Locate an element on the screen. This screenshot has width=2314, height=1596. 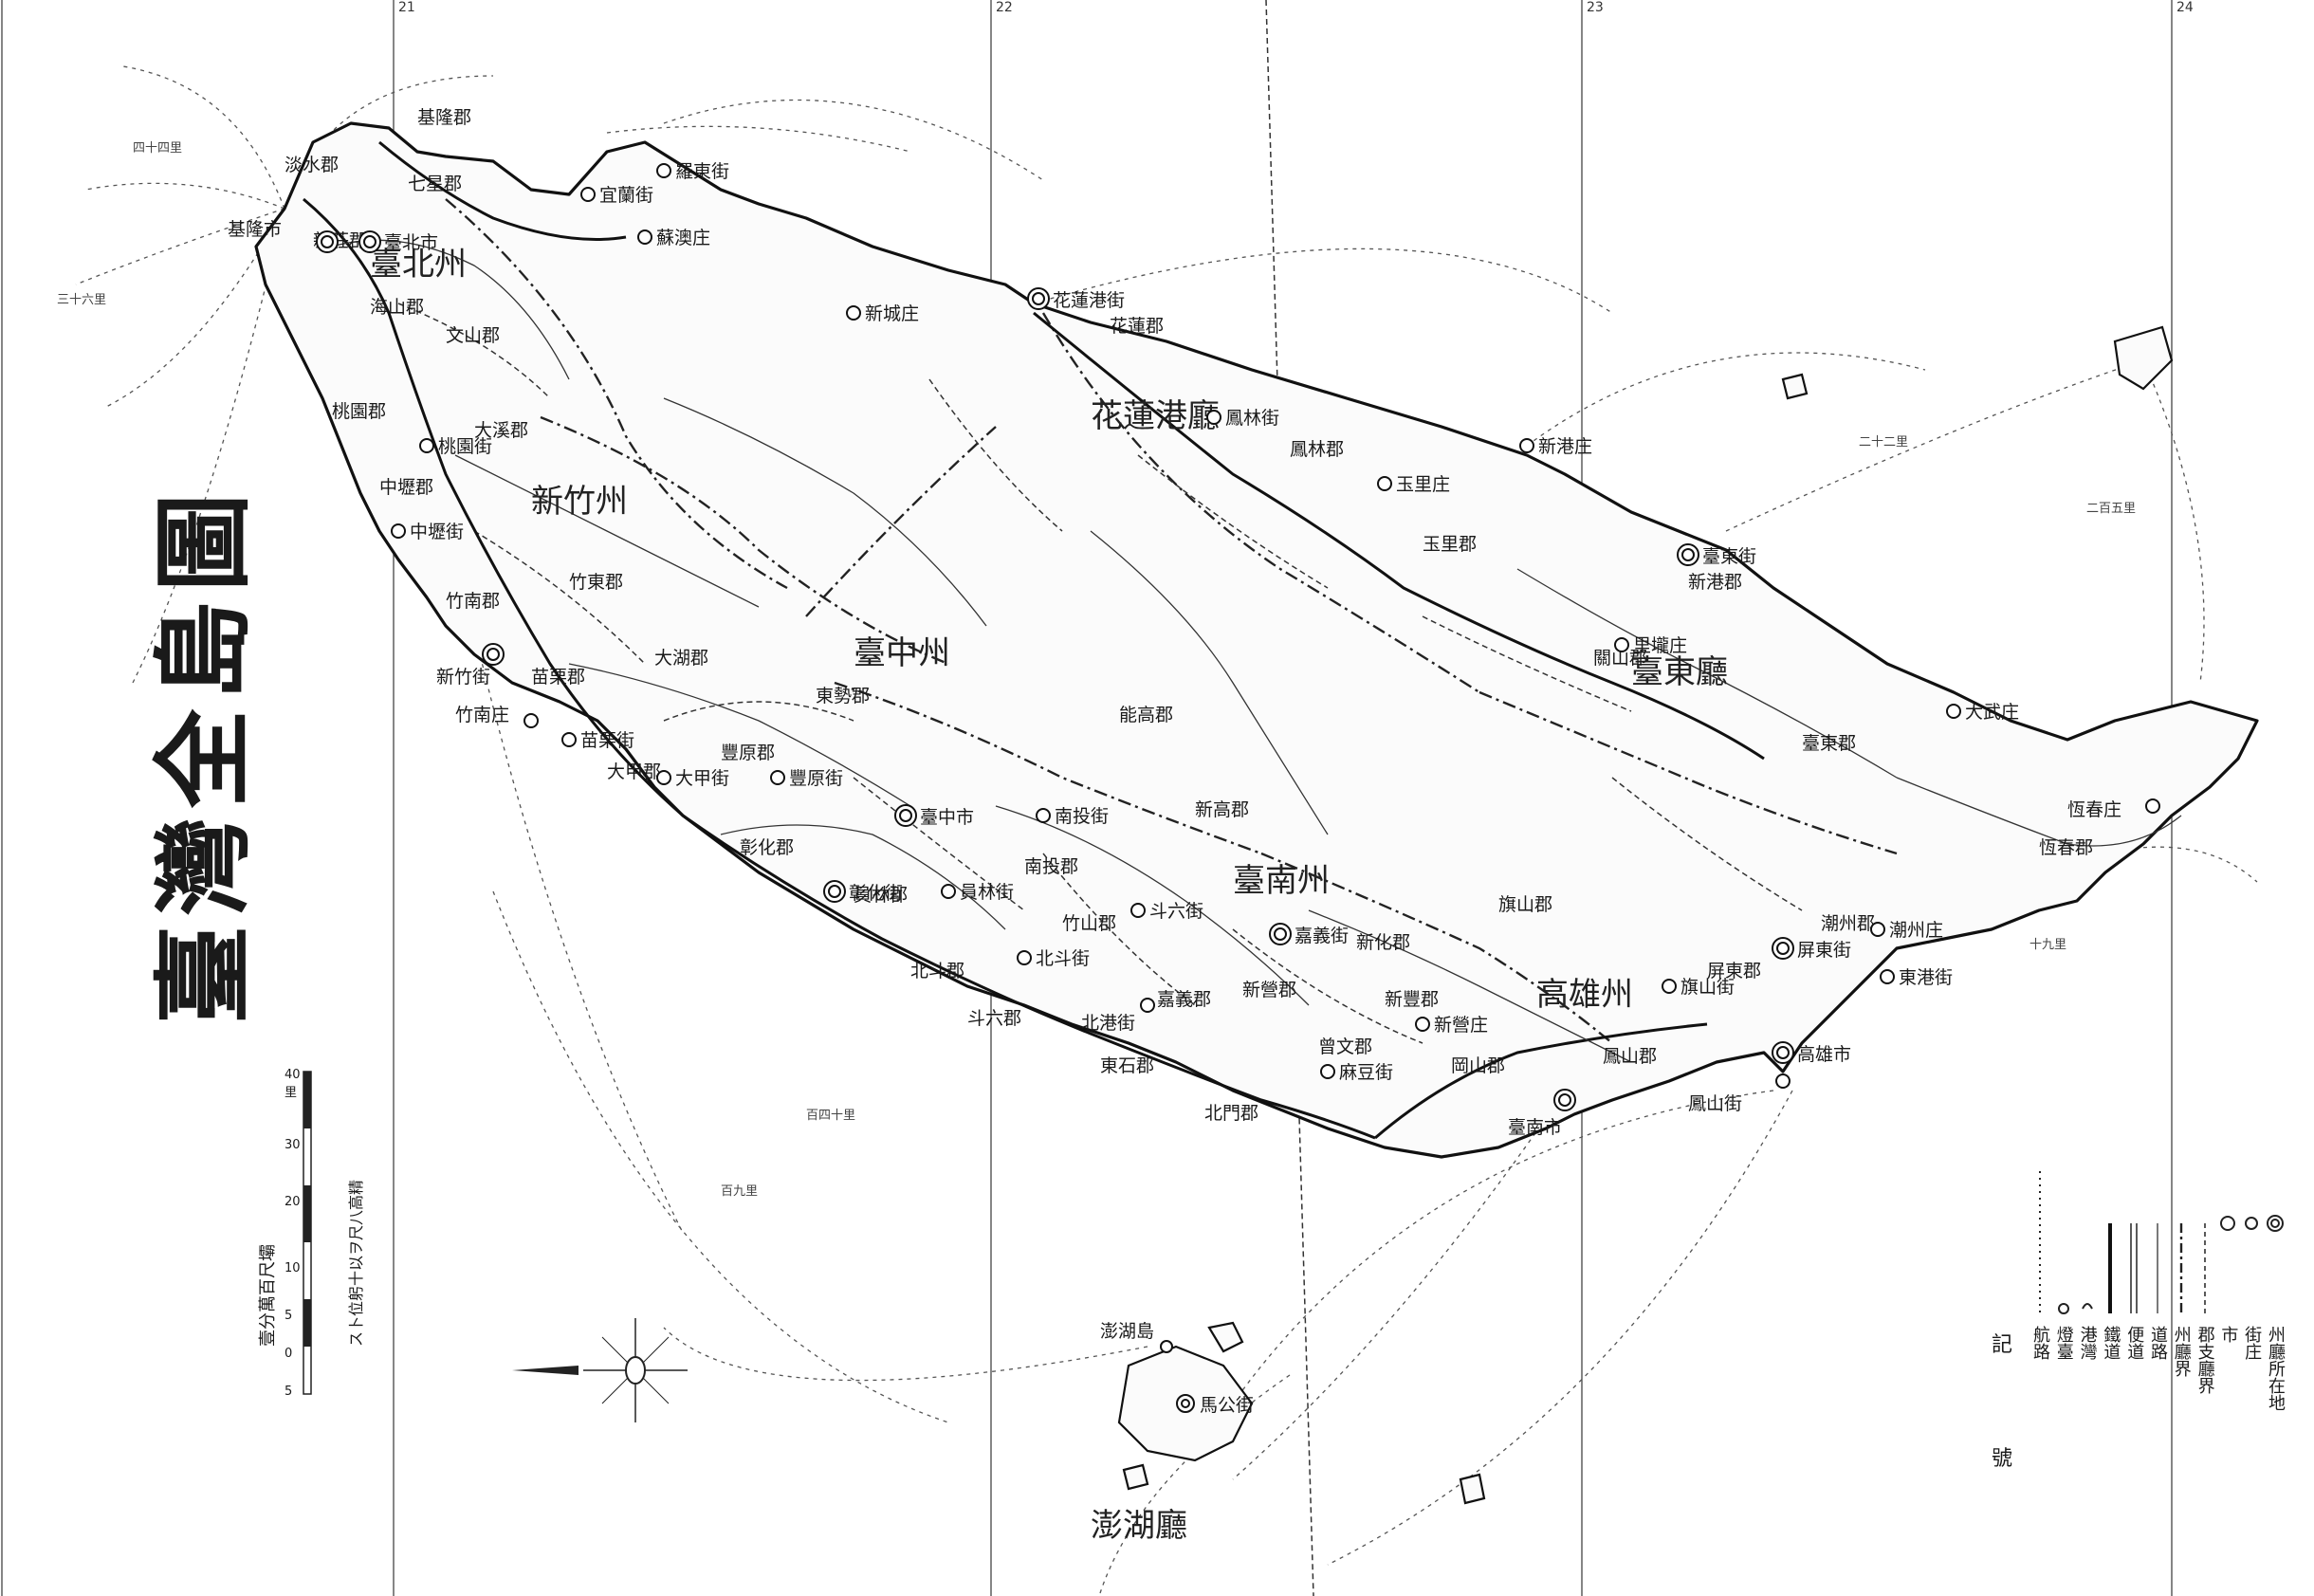
legend-item-port: 港灣 is located at coordinates (2087, 1375).